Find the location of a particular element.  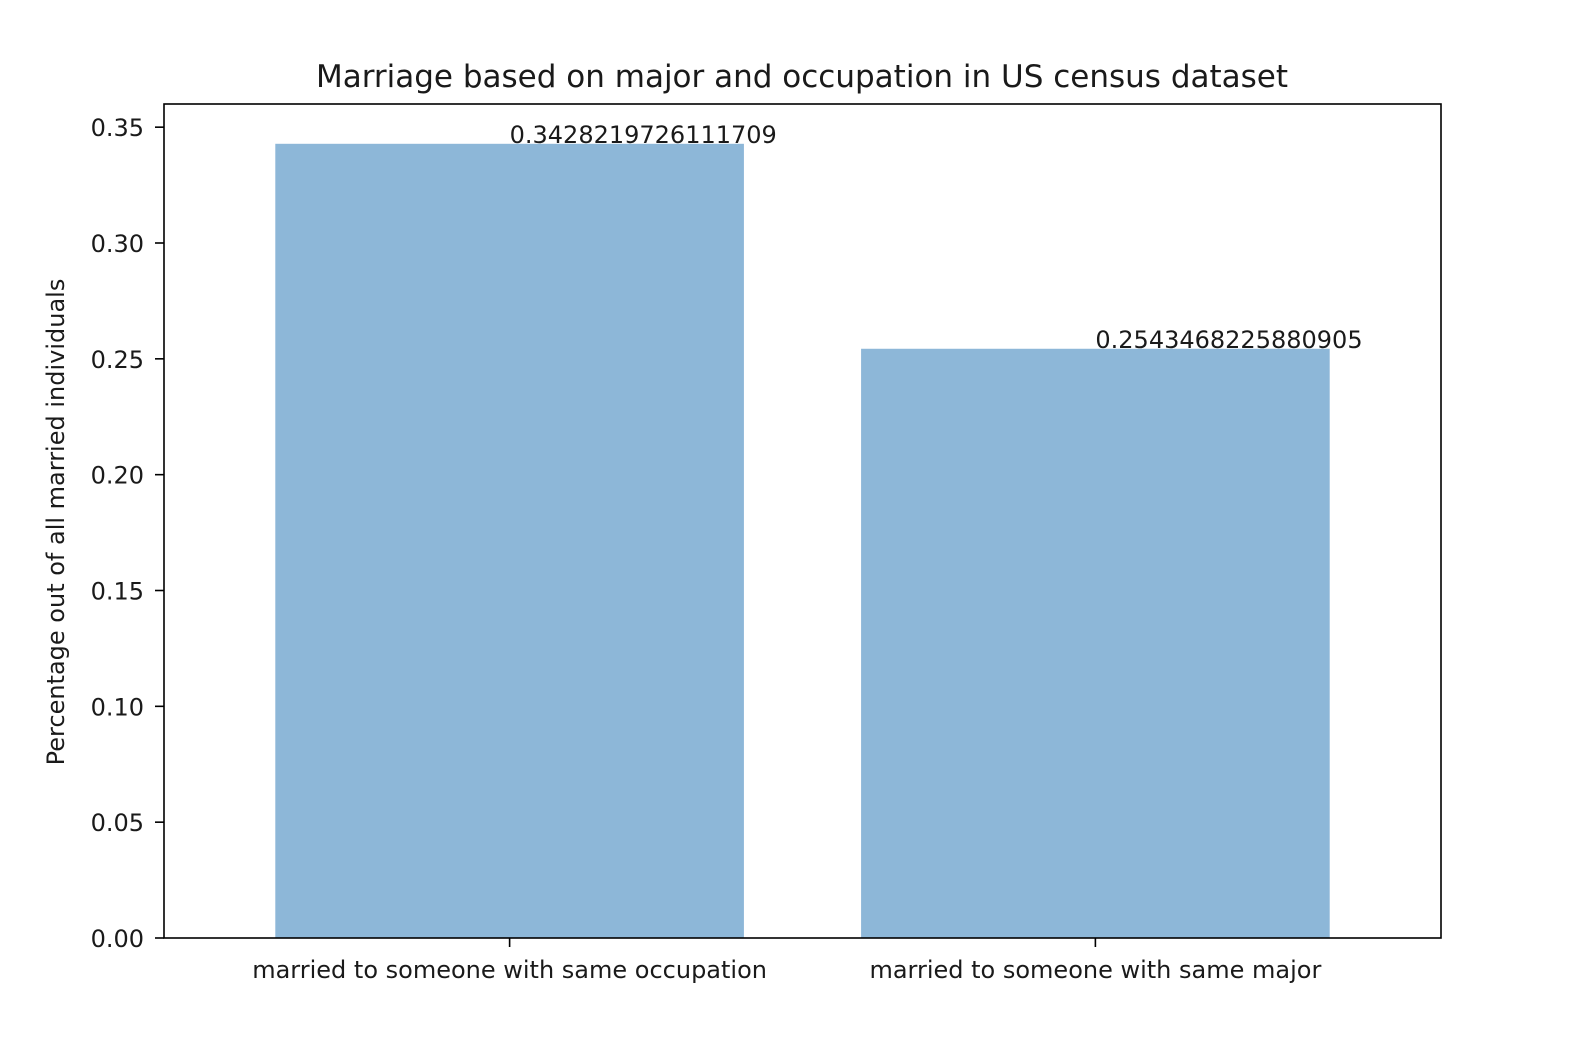

y-tick-label-8: 0.35 is located at coordinates (117, 128).